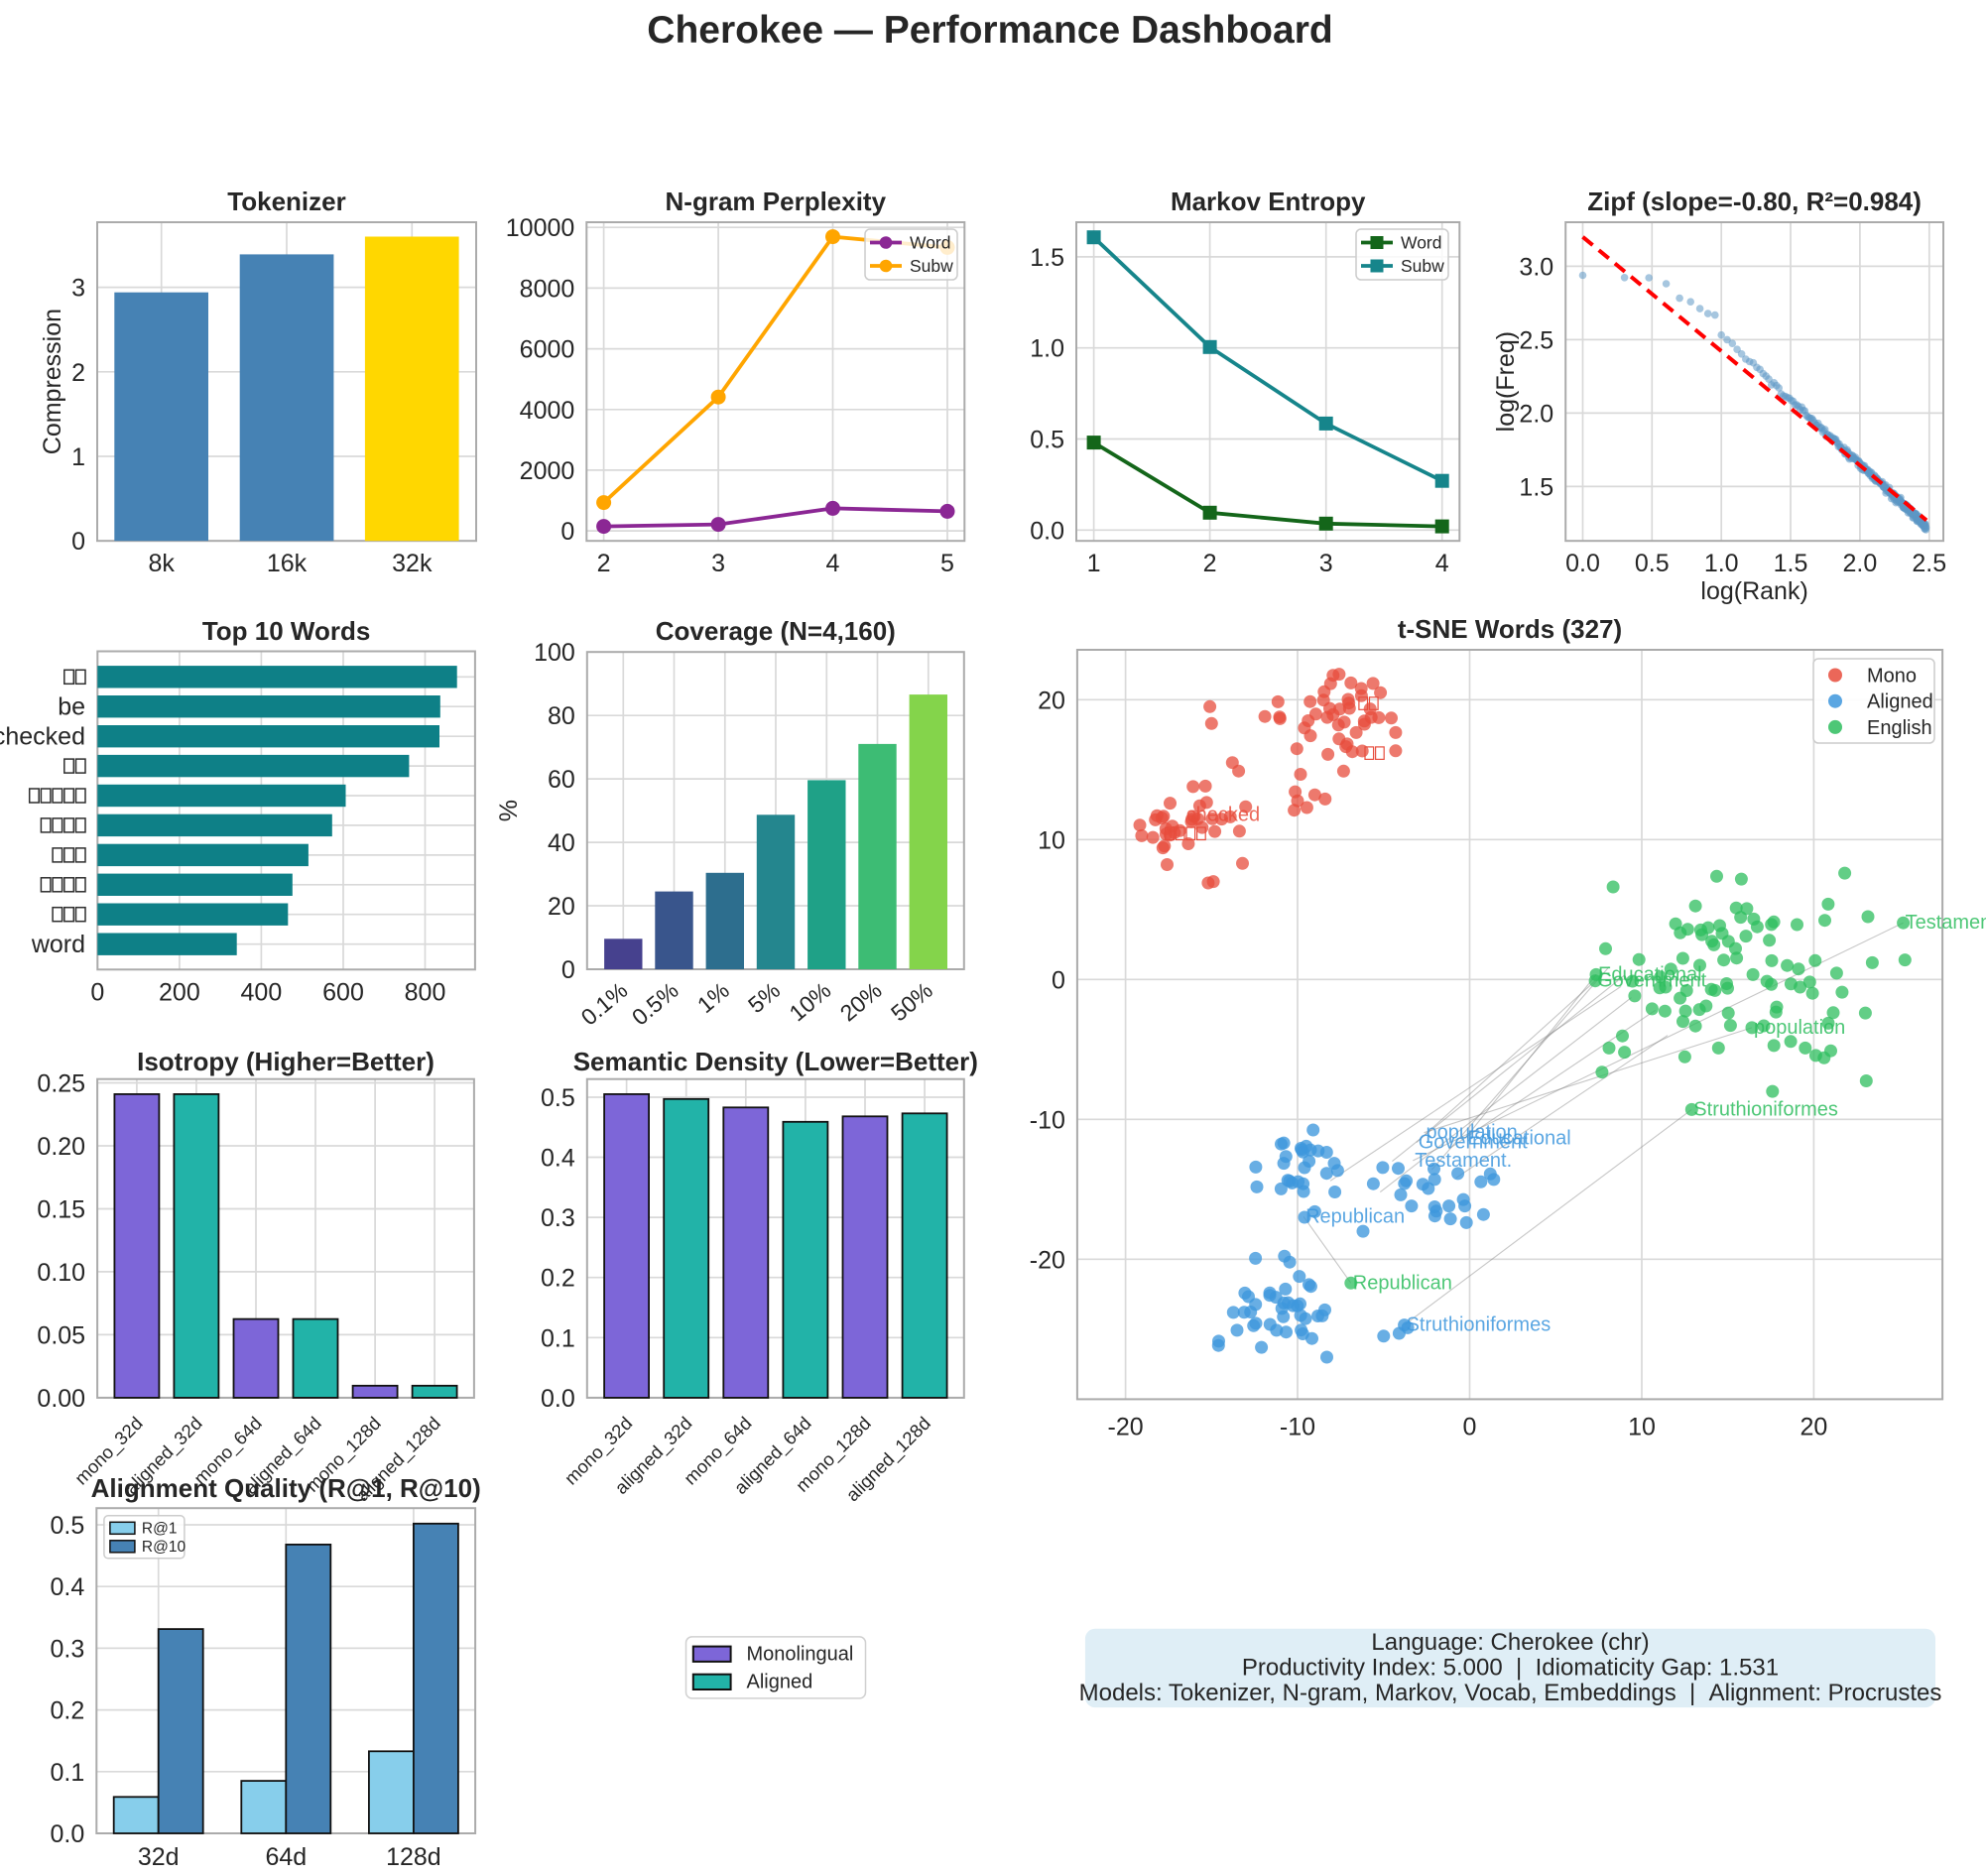 The image size is (1986, 1876). I want to click on svg-text: 4000, so click(547, 411).